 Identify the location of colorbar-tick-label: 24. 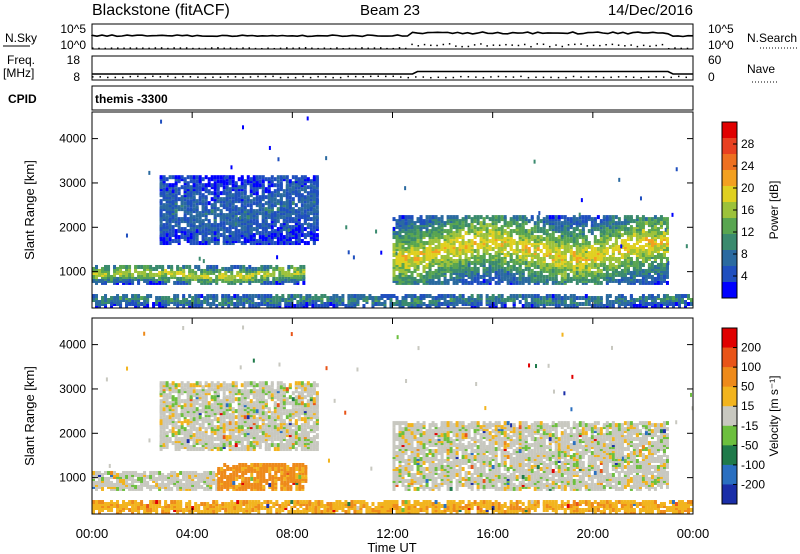
(748, 166).